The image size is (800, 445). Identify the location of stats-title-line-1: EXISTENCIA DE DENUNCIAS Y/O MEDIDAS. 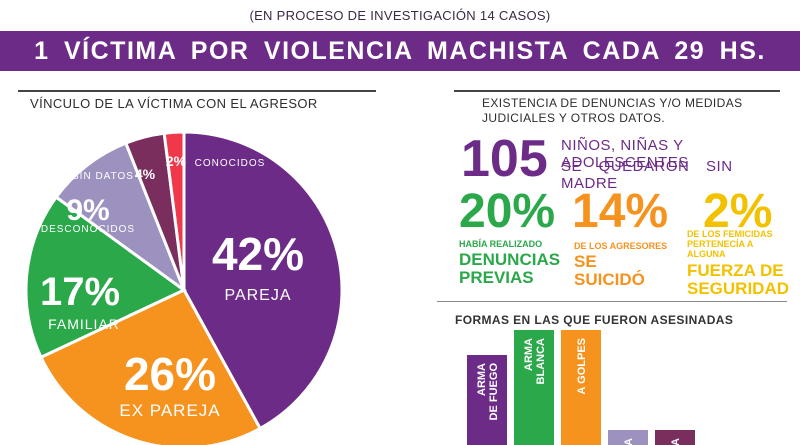
(612, 103).